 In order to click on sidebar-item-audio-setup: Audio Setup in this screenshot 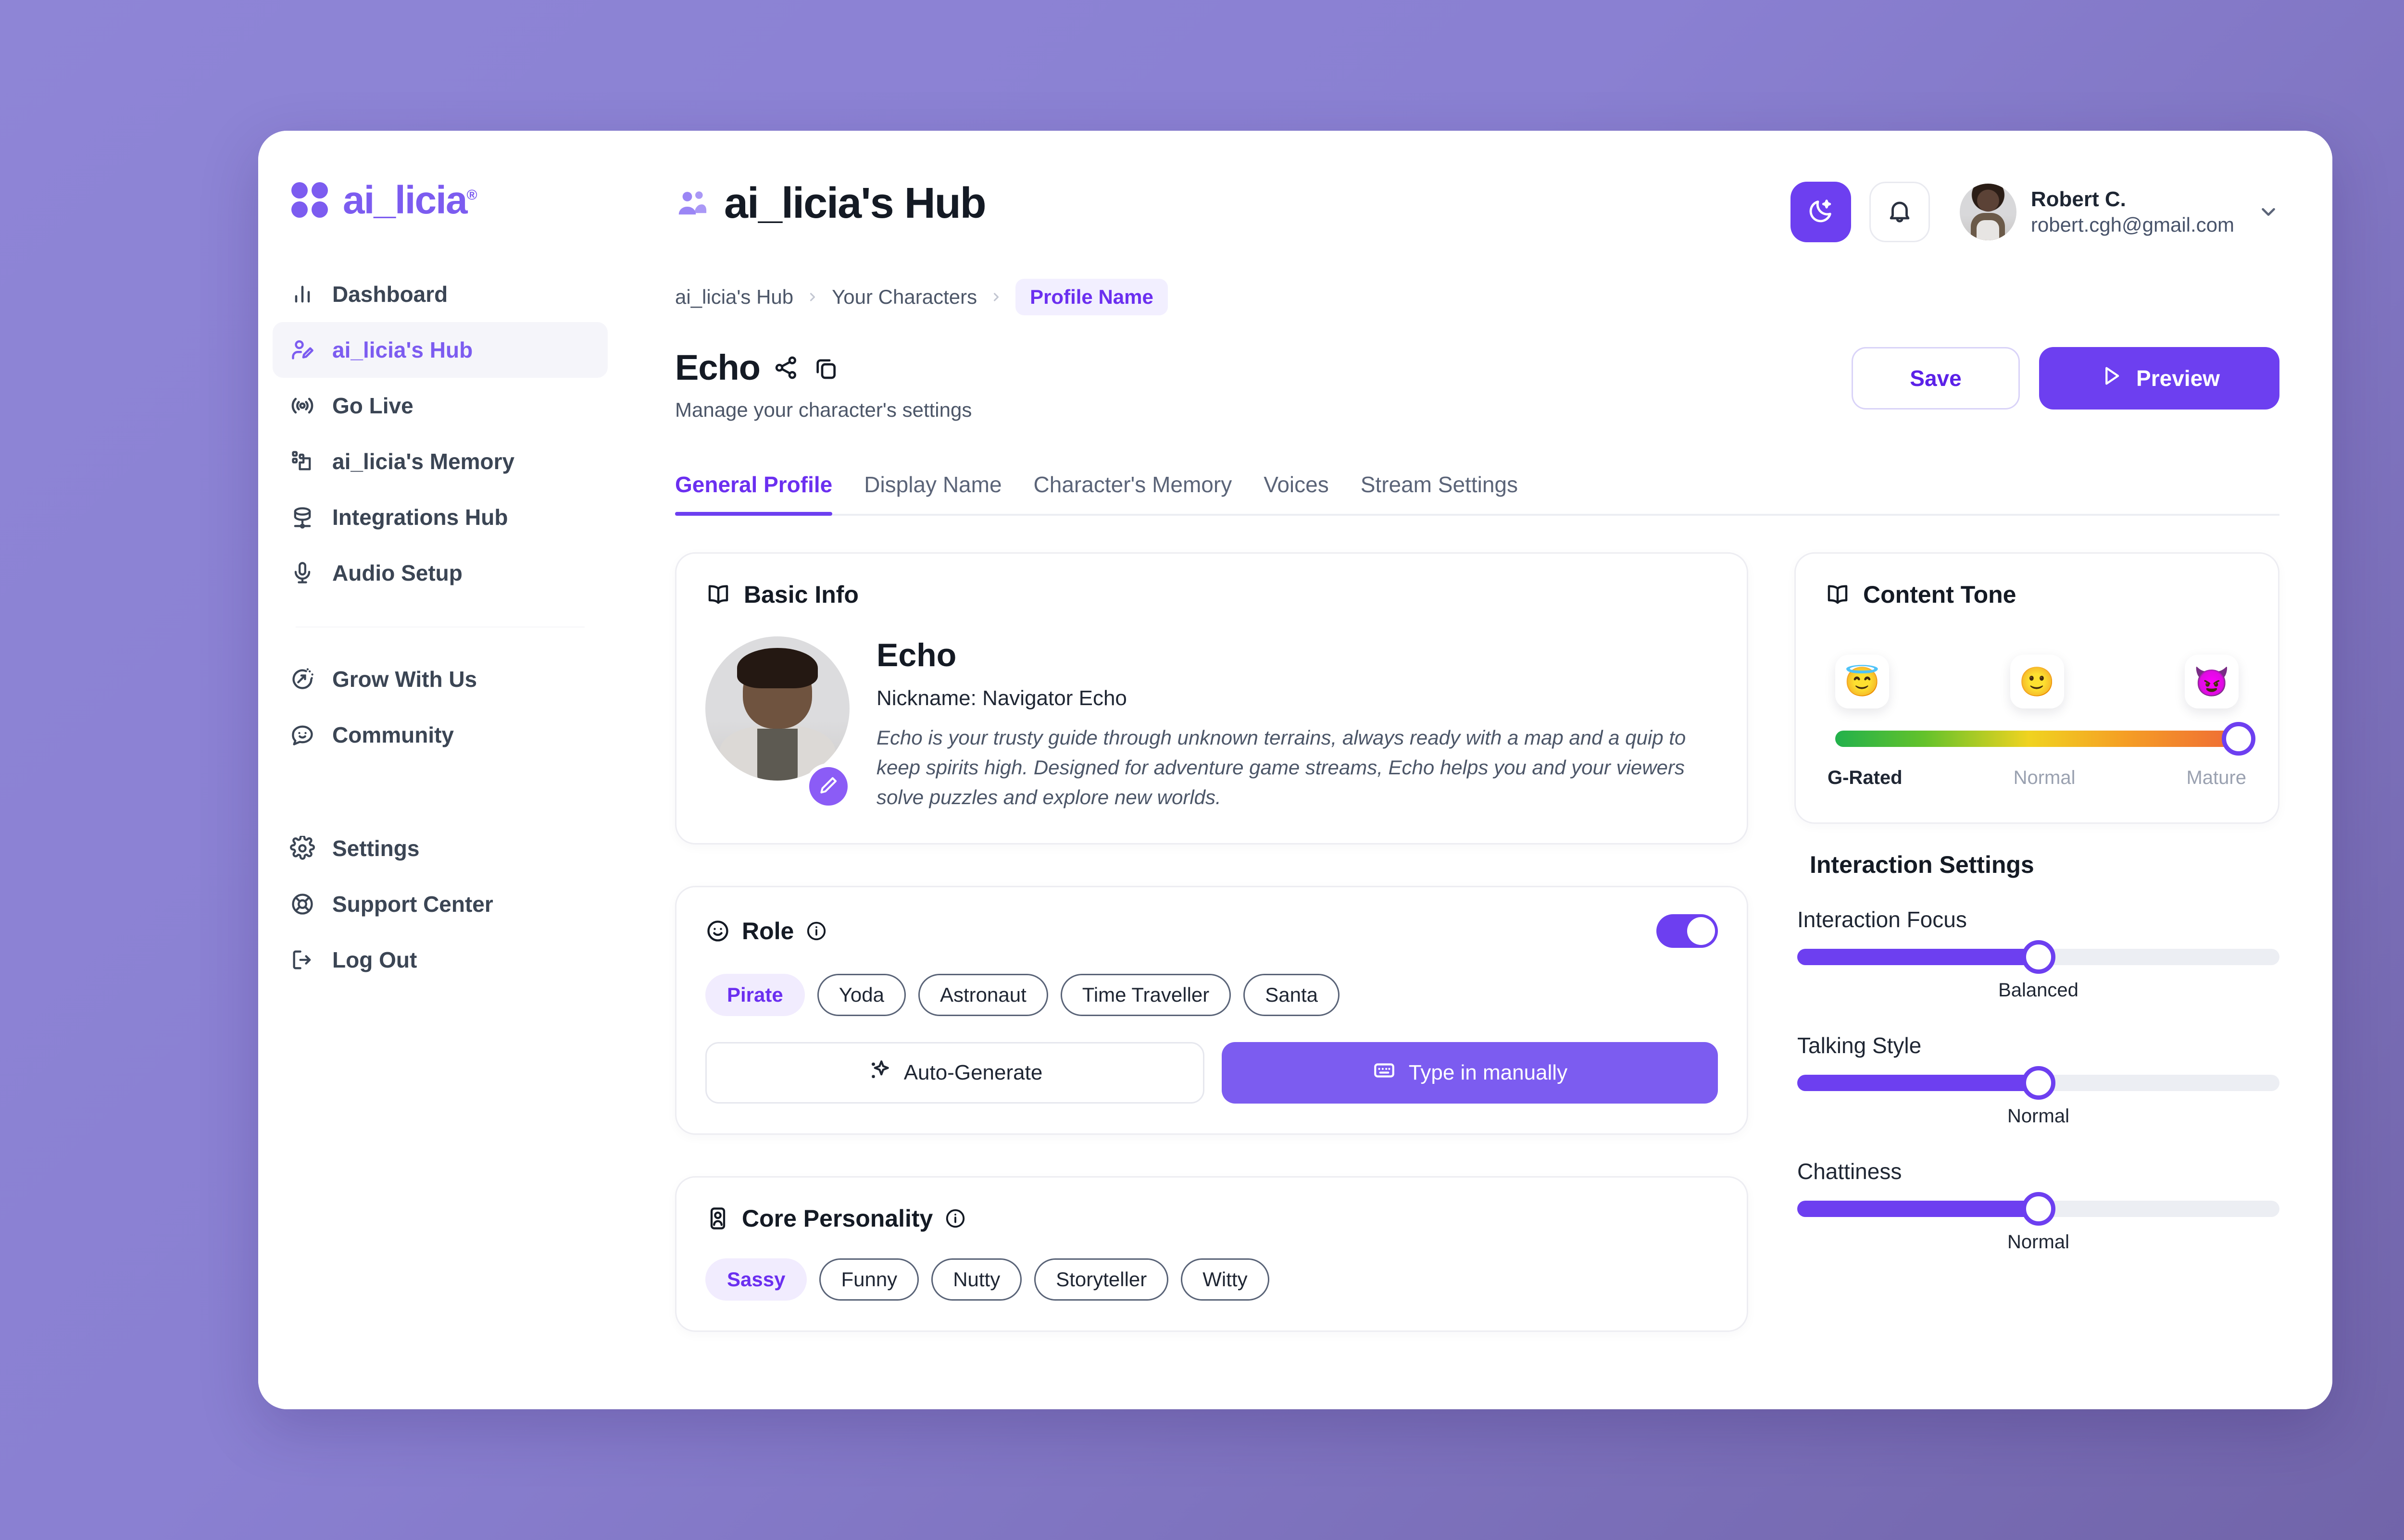, I will do `click(440, 573)`.